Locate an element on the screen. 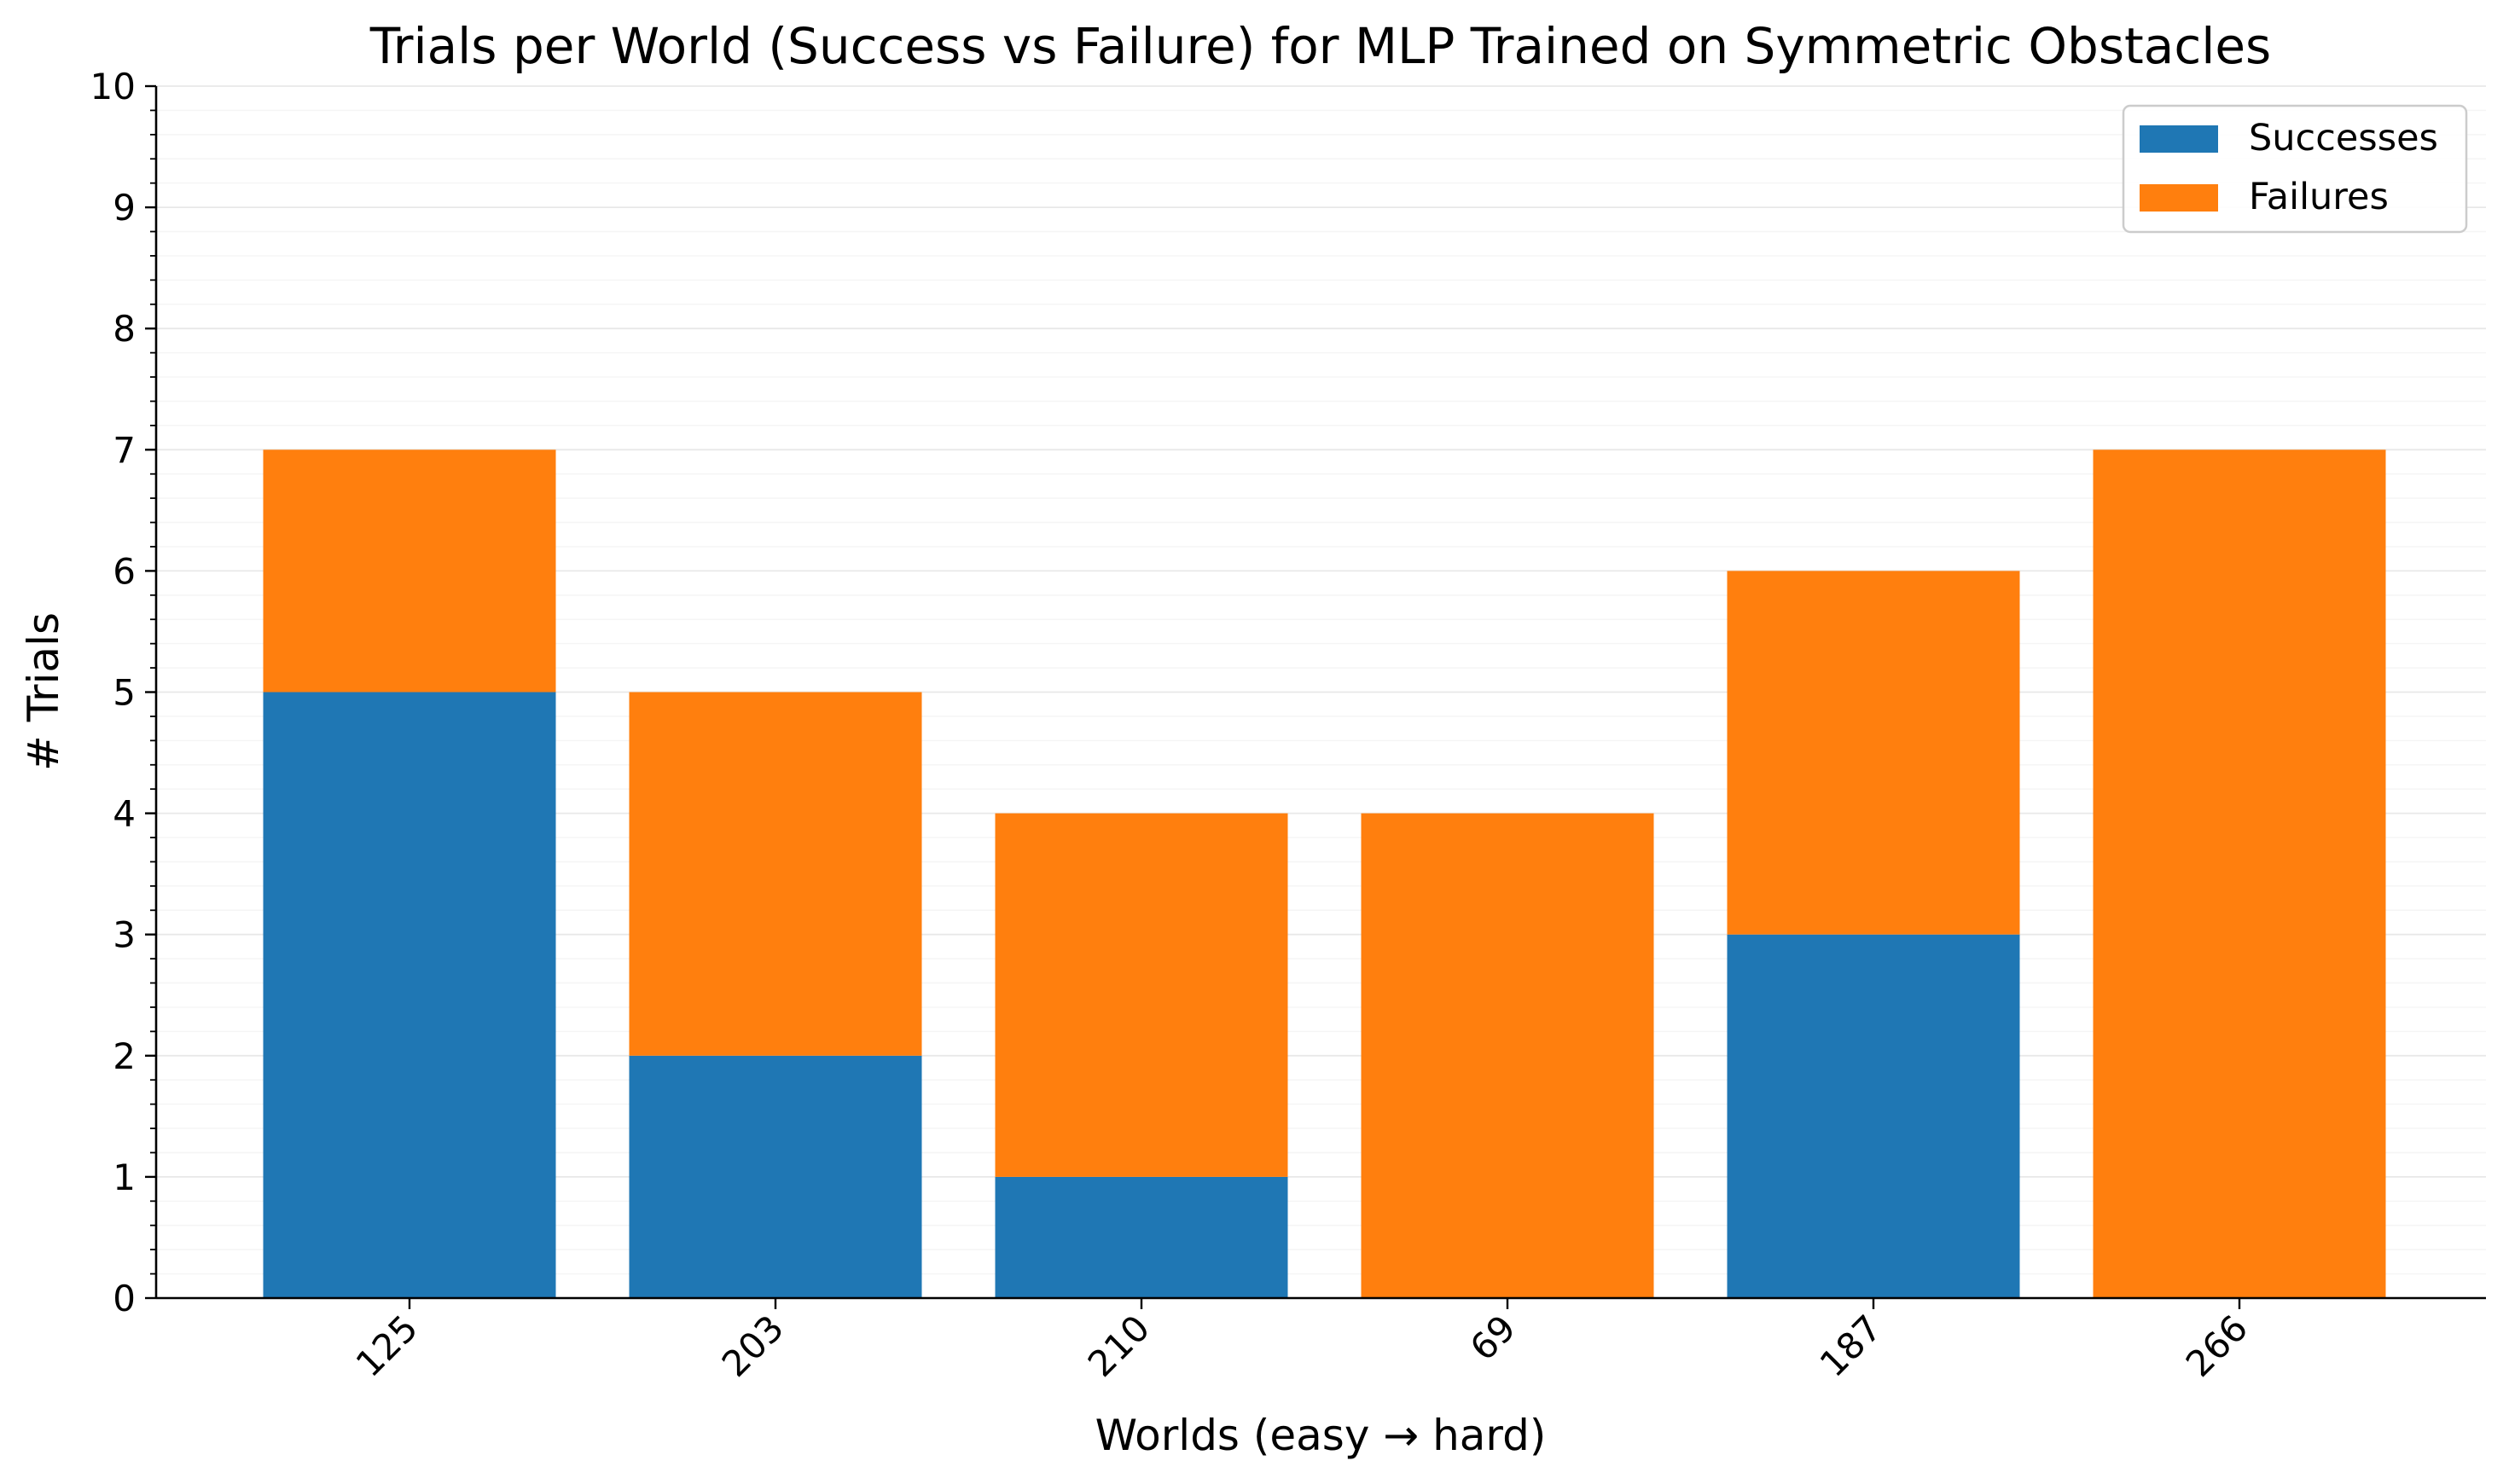 Image resolution: width=2509 pixels, height=1484 pixels. legend-swatch-failures is located at coordinates (2179, 198).